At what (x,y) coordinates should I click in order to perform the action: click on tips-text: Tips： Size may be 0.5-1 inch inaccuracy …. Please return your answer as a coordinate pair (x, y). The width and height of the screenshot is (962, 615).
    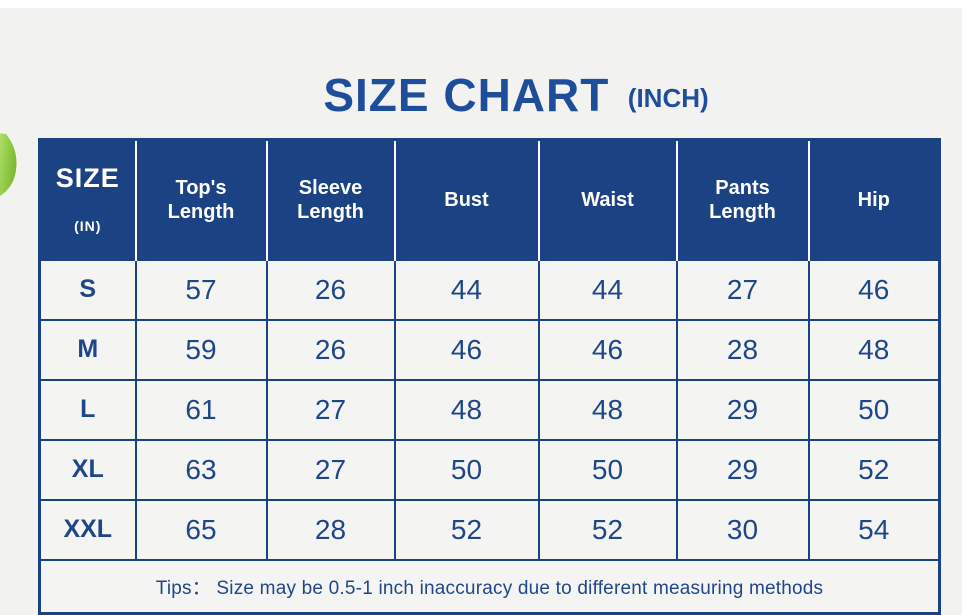
    Looking at the image, I should click on (489, 586).